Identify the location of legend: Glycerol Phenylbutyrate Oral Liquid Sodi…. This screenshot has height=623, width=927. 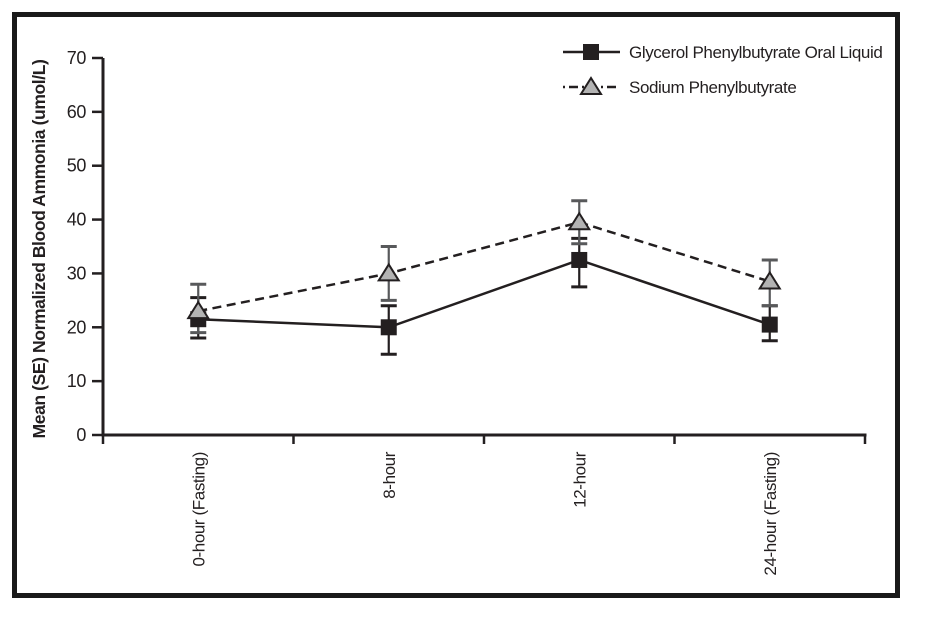
(723, 70).